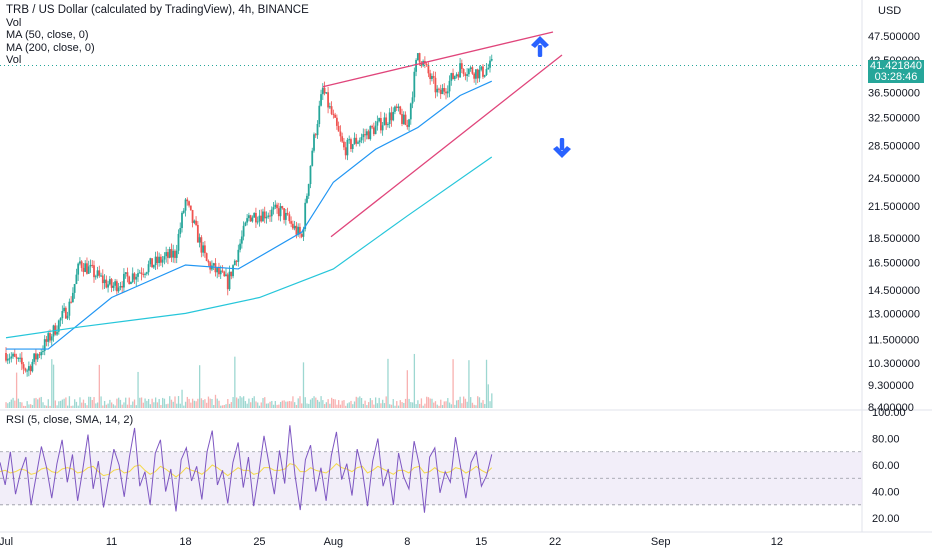 The width and height of the screenshot is (932, 555). Describe the element at coordinates (47, 35) in the screenshot. I see `legend-ma50: MA (50, close, 0)` at that location.